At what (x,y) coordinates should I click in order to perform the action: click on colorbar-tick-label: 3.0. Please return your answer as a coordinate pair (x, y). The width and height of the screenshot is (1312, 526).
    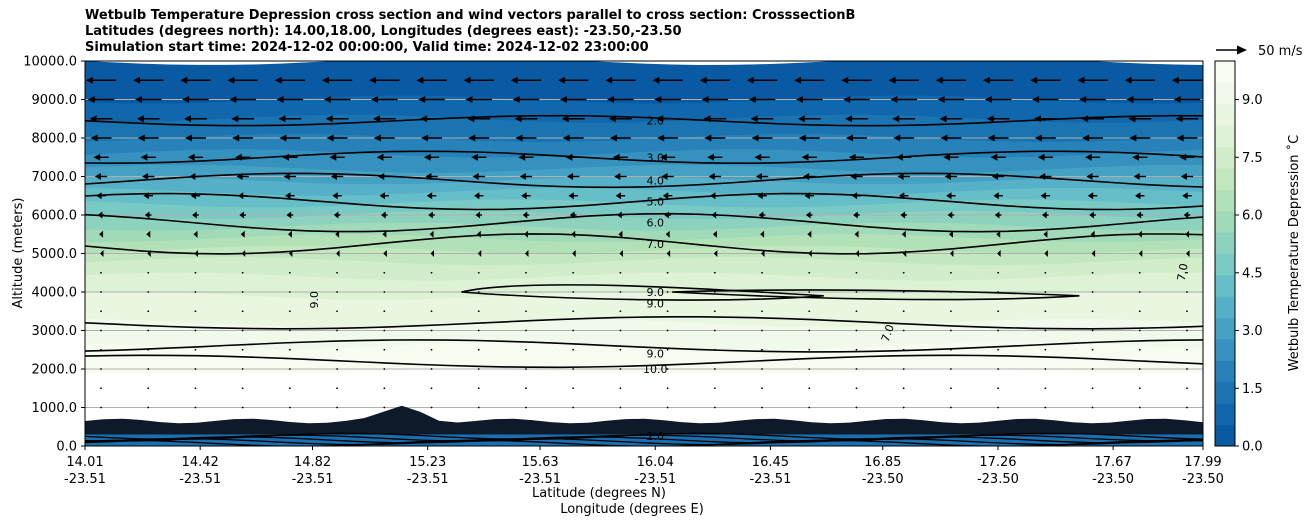
    Looking at the image, I should click on (1252, 331).